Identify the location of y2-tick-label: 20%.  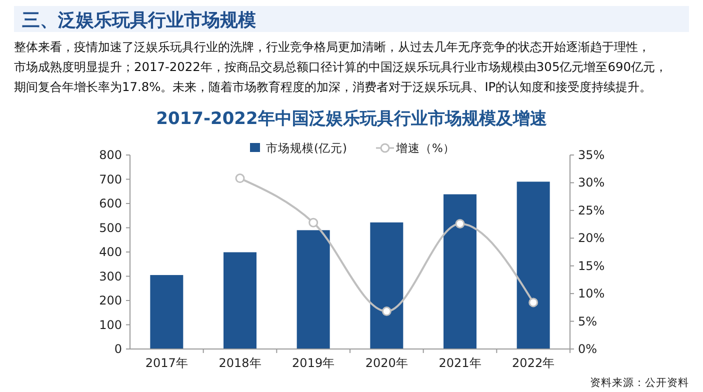
(591, 238).